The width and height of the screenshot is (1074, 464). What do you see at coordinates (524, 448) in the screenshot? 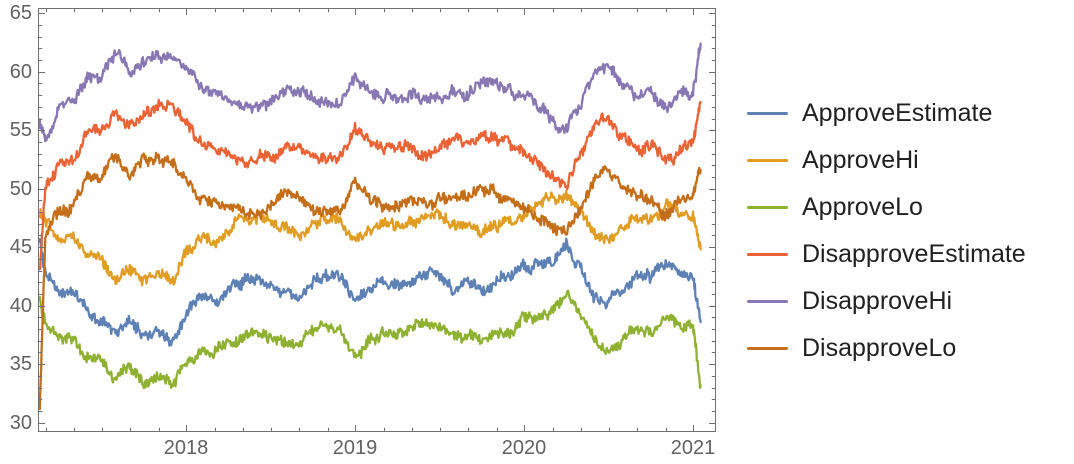
I see `x-tick-label: 2020` at bounding box center [524, 448].